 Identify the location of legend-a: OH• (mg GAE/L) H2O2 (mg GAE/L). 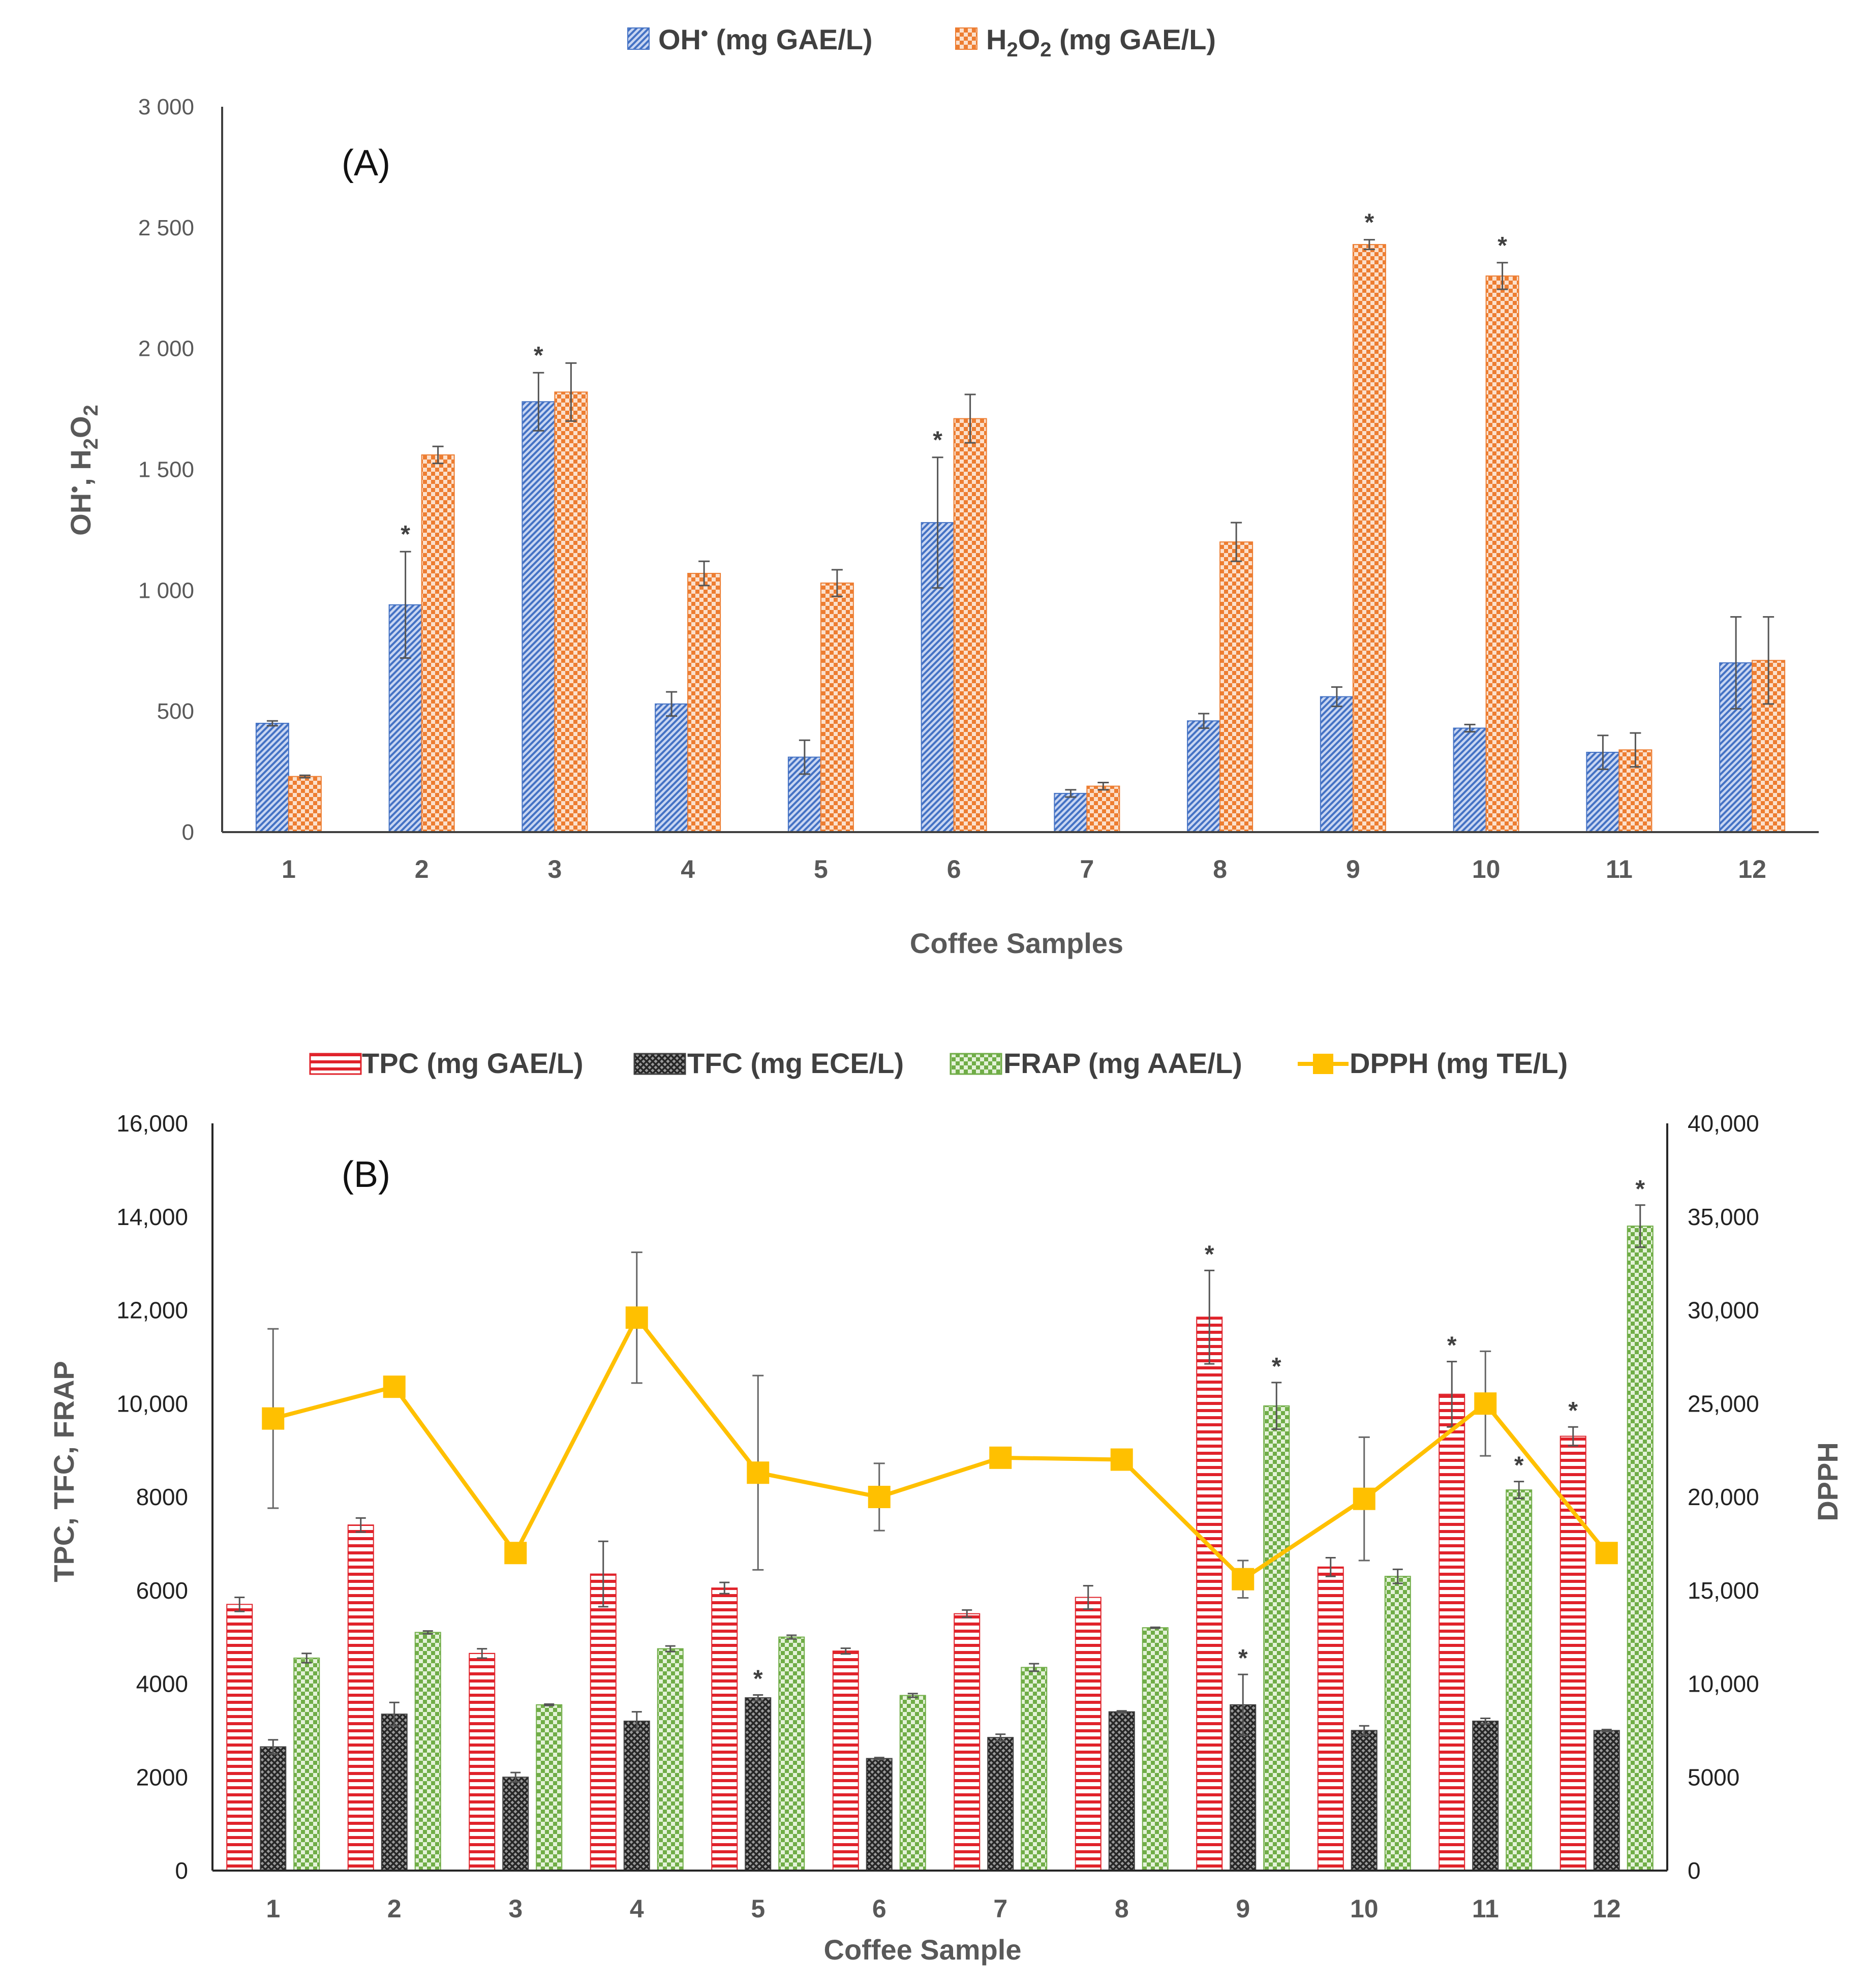
(922, 42).